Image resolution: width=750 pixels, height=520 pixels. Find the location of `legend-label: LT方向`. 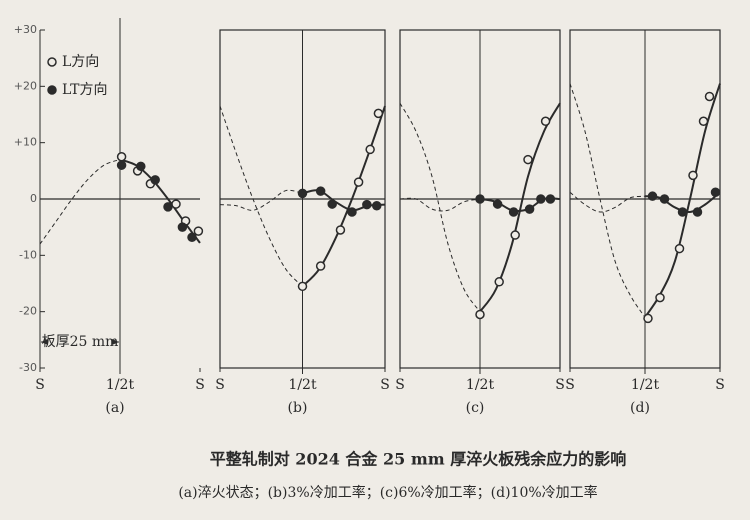

legend-label: LT方向 is located at coordinates (85, 90).